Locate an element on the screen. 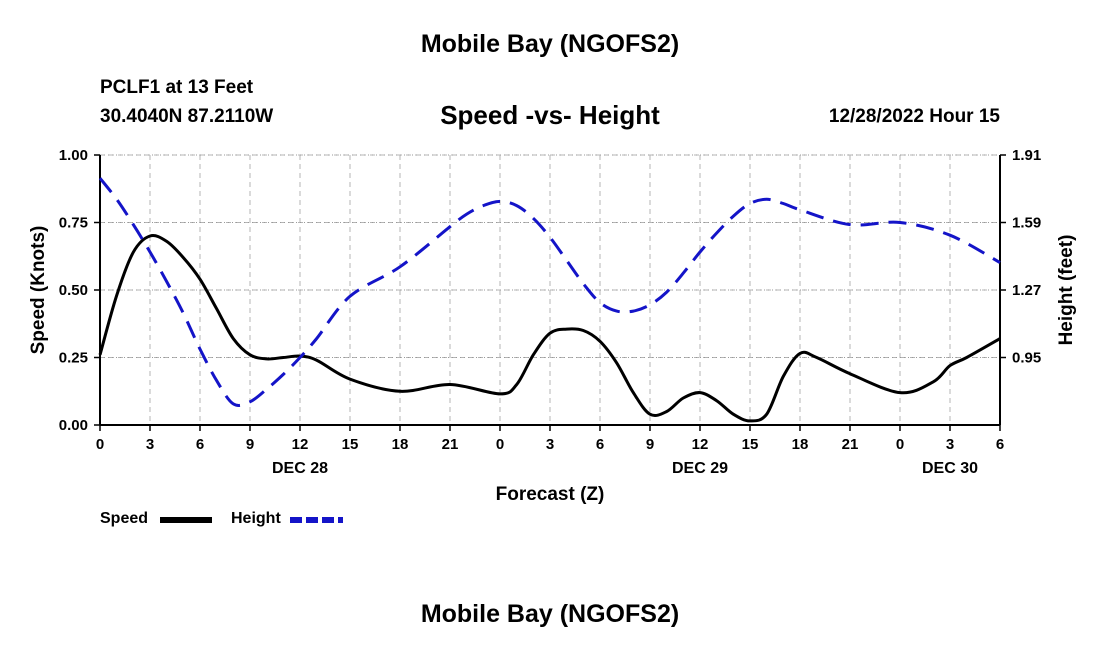 The image size is (1100, 650). station-name: PCLF1 at 13 Feet is located at coordinates (177, 87).